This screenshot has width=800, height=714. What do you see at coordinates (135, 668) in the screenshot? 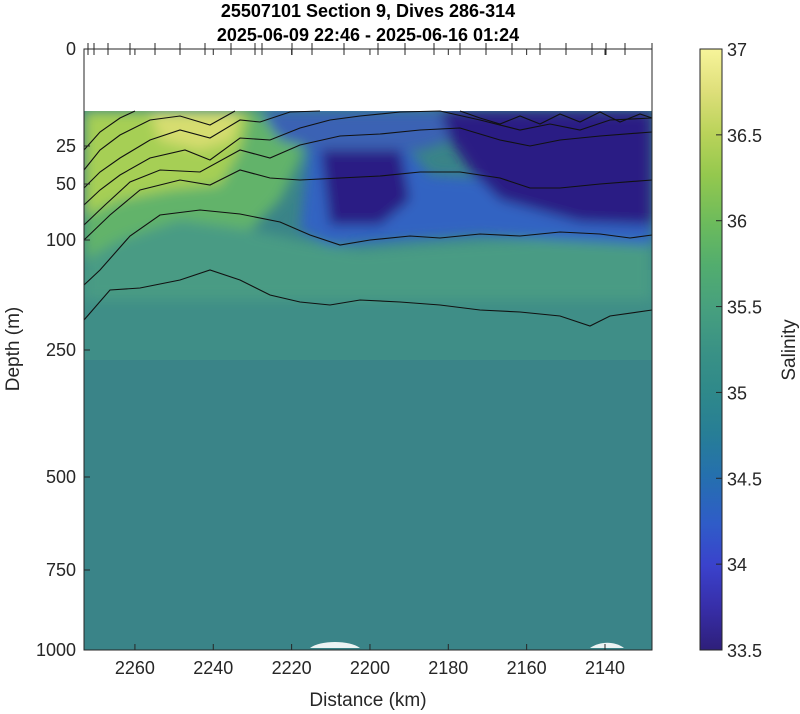
I see `x-tick-label: 2260` at bounding box center [135, 668].